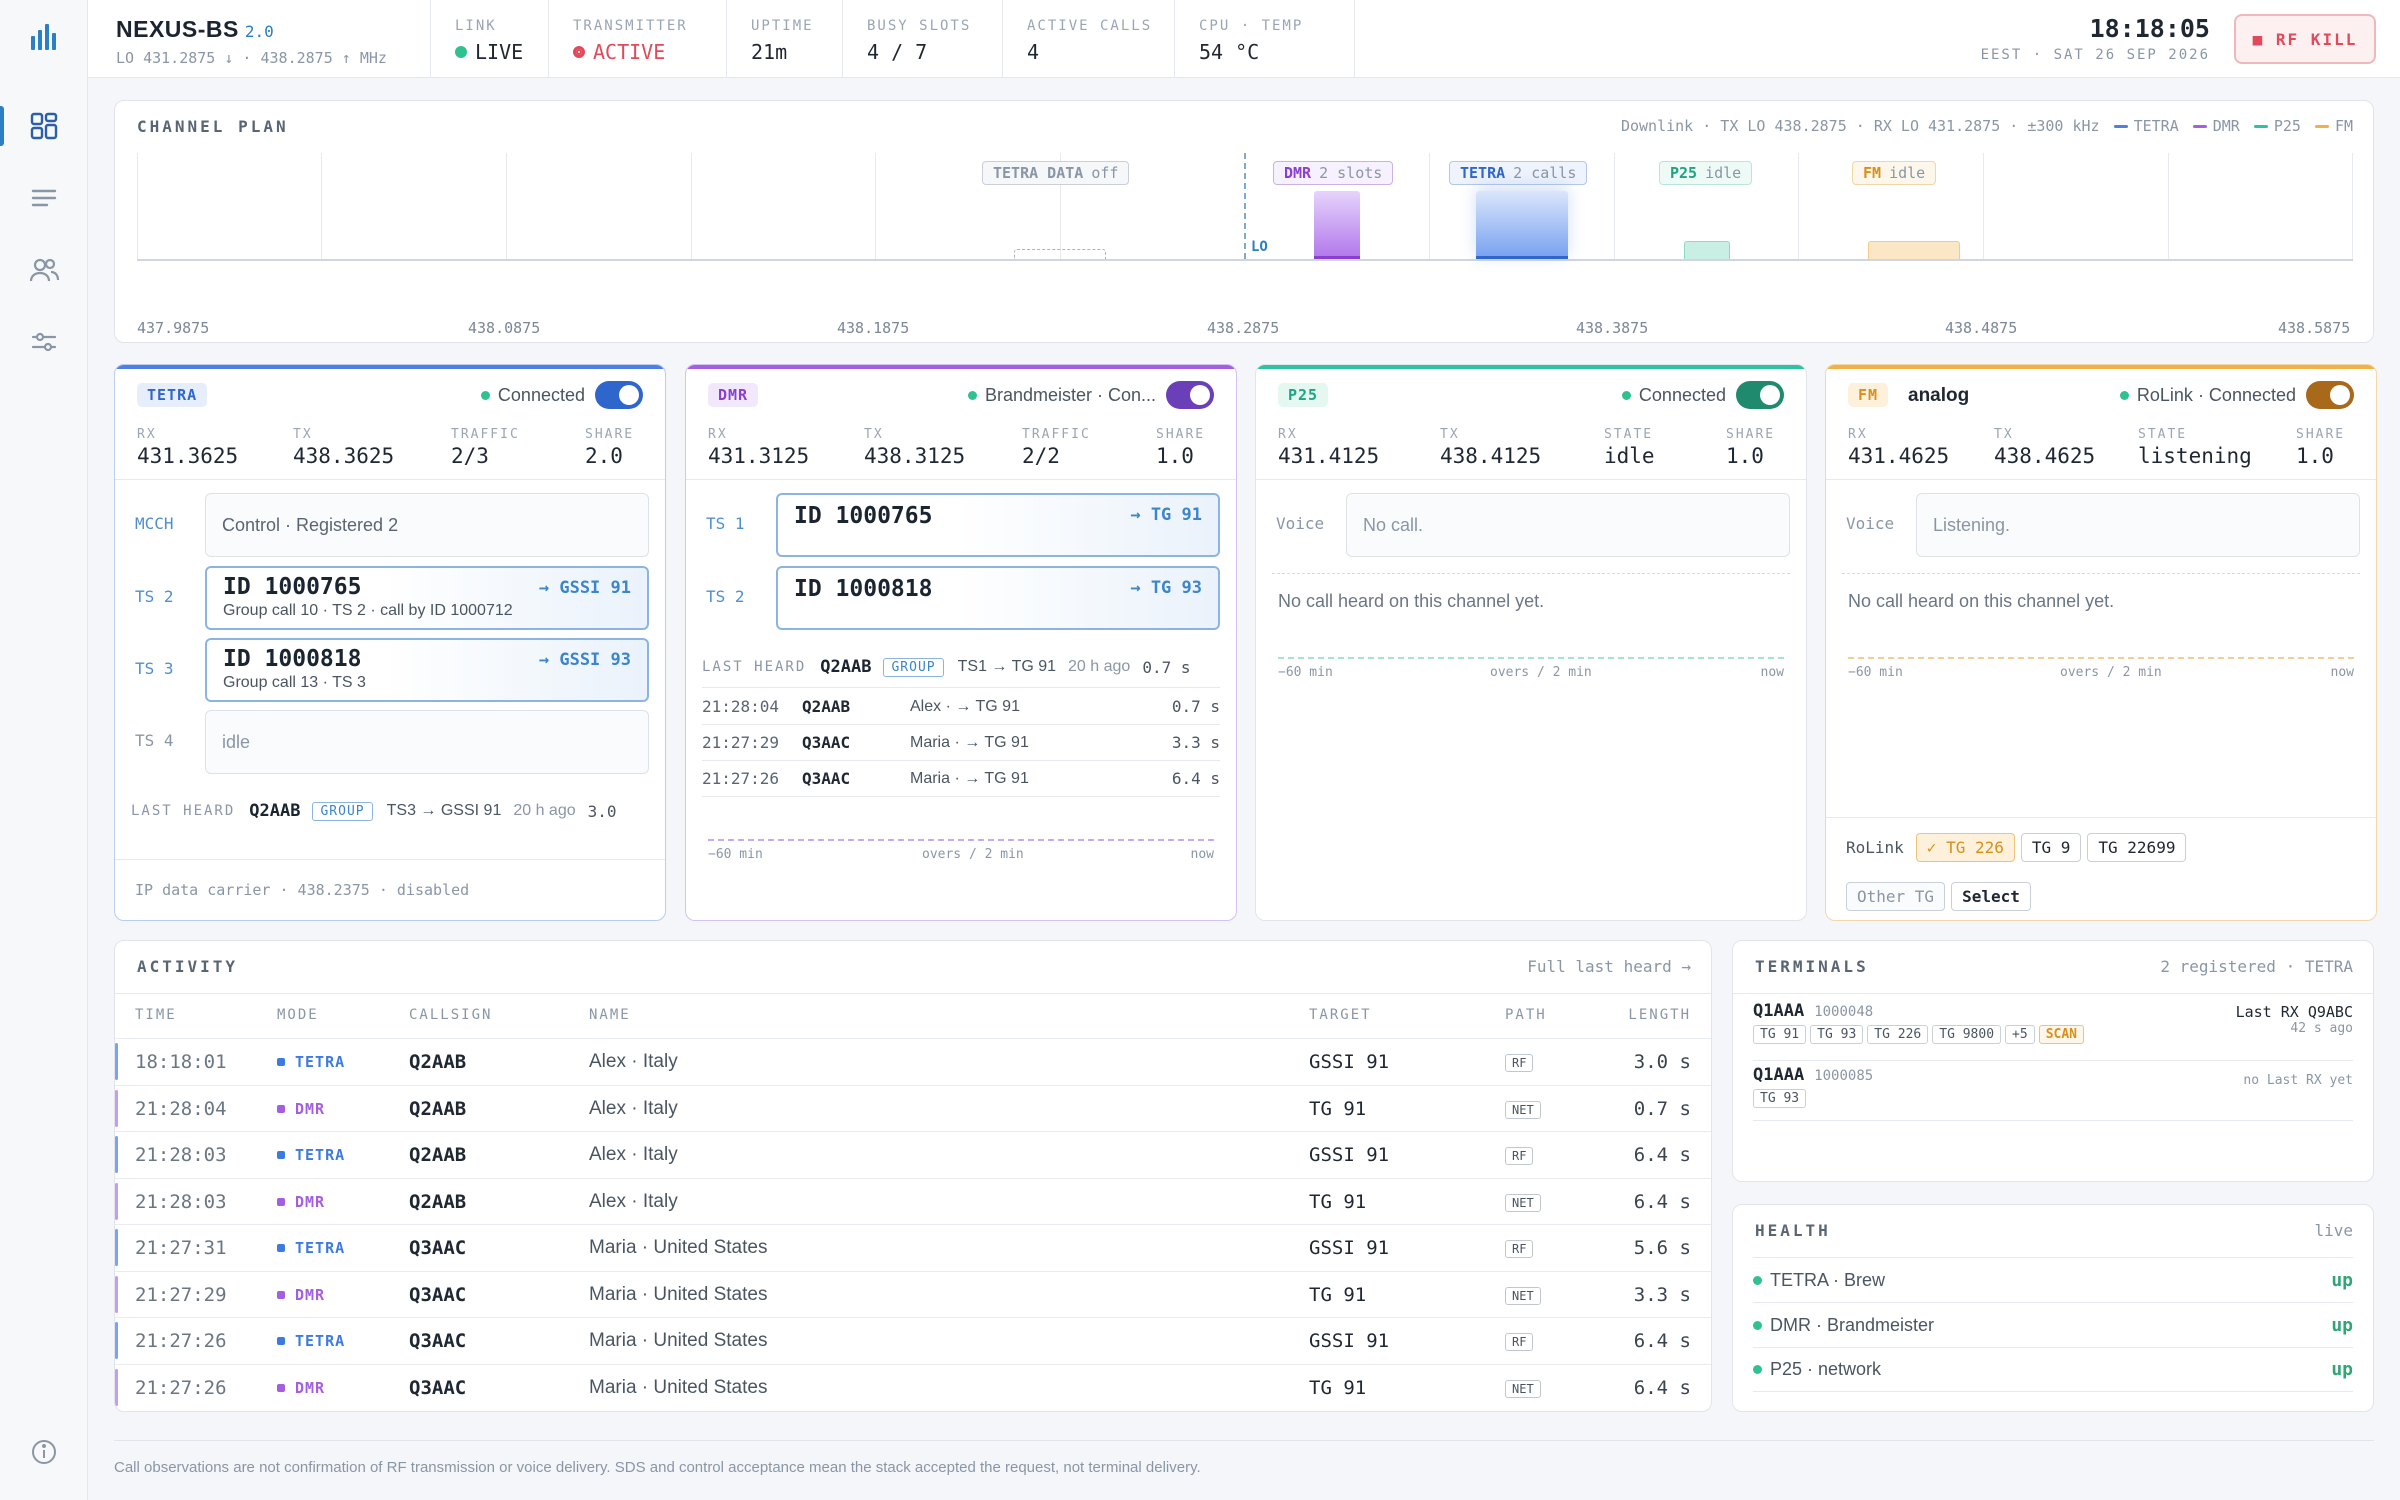 This screenshot has width=2400, height=1500. What do you see at coordinates (602, 811) in the screenshot?
I see `last-heard-duration: 3.0` at bounding box center [602, 811].